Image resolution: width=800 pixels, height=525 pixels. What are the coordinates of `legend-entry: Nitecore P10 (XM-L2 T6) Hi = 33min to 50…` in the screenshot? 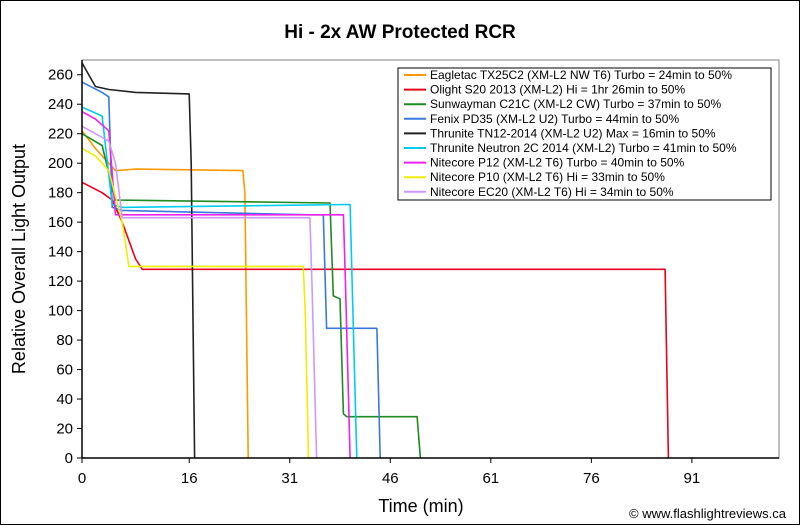 It's located at (547, 177).